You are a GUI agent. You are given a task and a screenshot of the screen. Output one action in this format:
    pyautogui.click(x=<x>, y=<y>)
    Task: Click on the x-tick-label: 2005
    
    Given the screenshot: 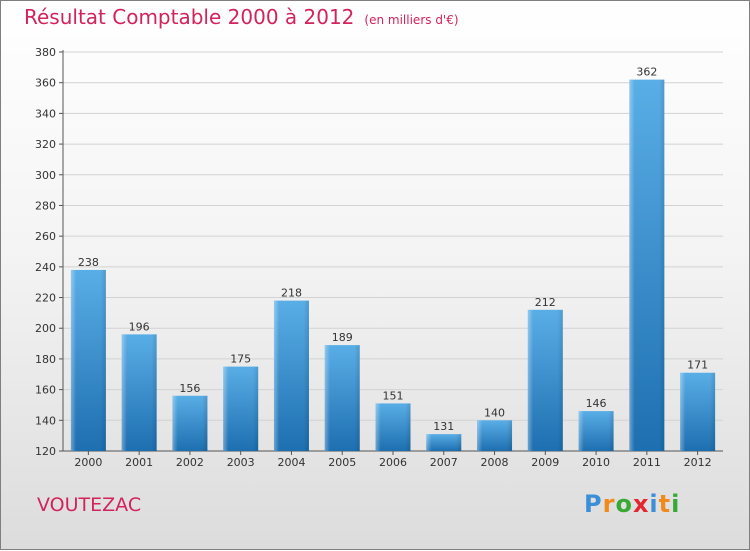 What is the action you would take?
    pyautogui.click(x=342, y=462)
    